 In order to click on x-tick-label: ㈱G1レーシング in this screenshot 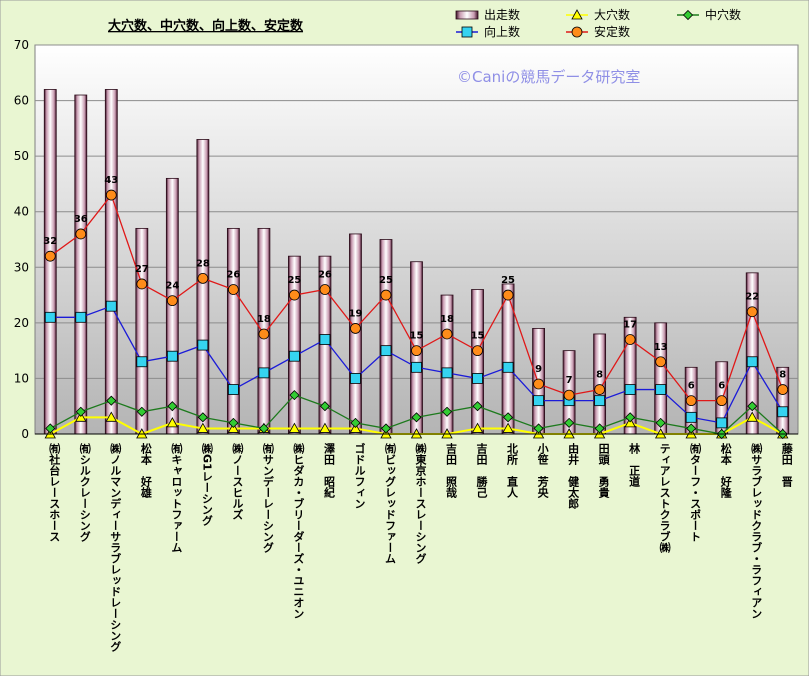, I will do `click(206, 484)`.